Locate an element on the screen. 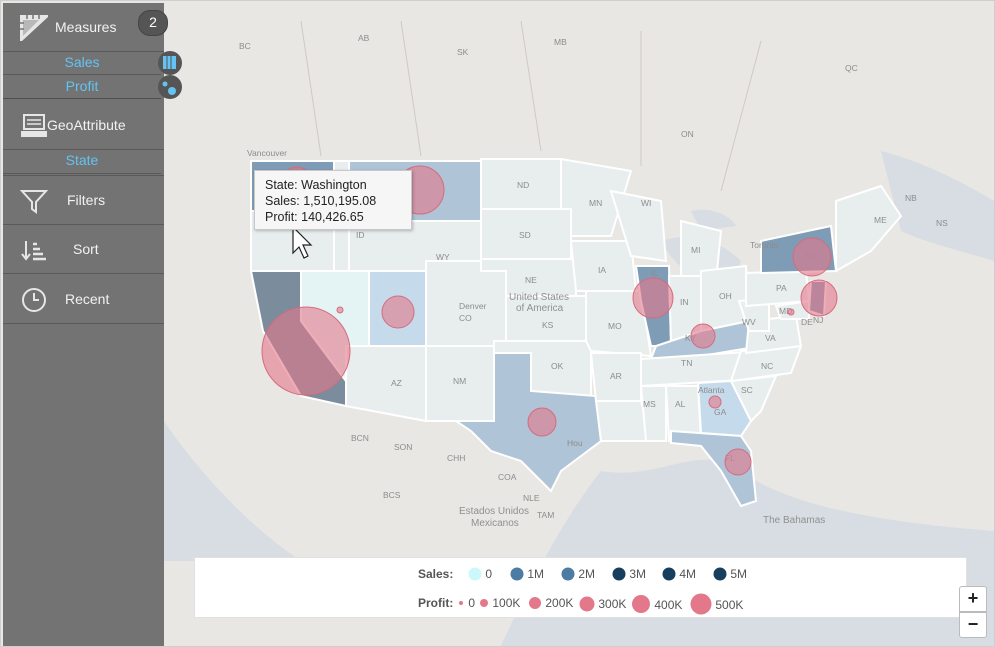  label-nm: NM is located at coordinates (459, 381).